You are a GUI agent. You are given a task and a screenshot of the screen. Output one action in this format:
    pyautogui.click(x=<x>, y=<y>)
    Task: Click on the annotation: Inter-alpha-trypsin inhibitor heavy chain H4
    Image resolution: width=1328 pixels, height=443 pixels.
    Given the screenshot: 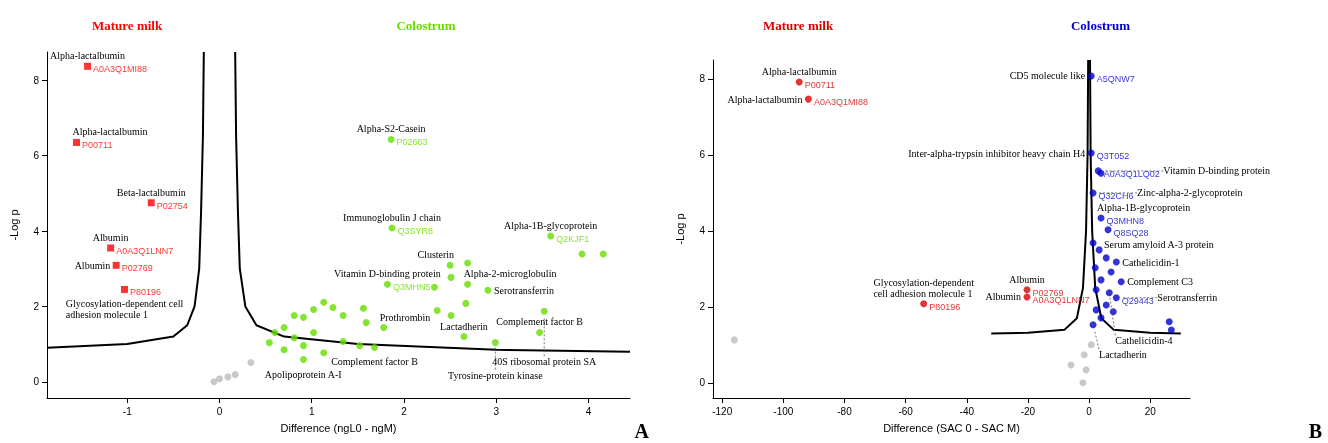 What is the action you would take?
    pyautogui.click(x=997, y=153)
    